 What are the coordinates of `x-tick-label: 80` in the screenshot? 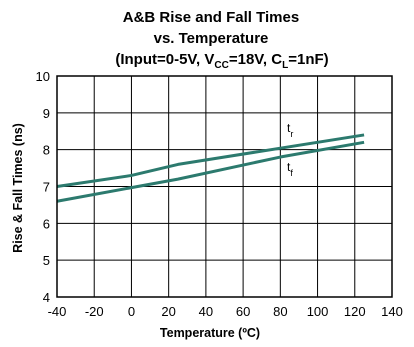 It's located at (280, 311).